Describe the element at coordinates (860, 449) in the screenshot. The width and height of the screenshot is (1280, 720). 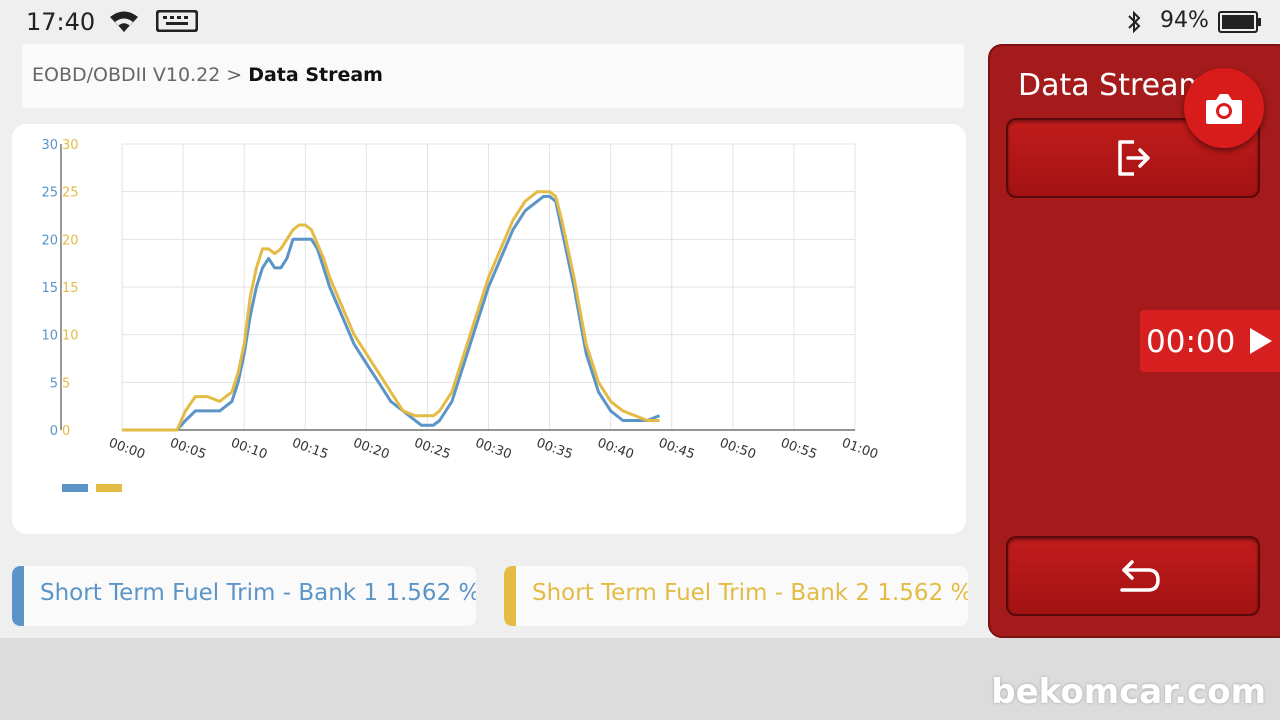
I see `x-tick-label: 01:00` at that location.